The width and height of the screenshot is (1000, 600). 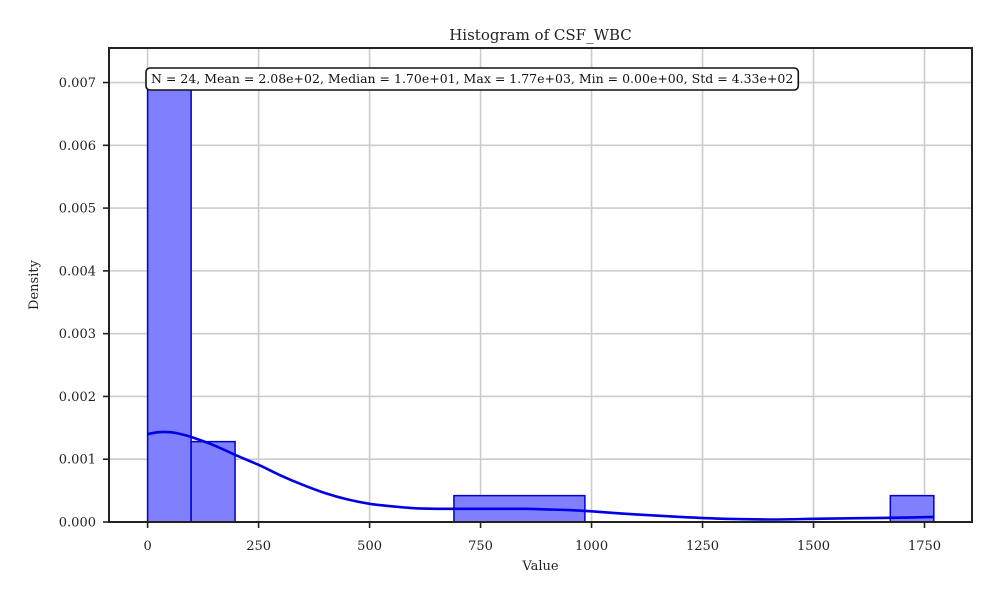 I want to click on y-tick-label: 0.004, so click(x=77, y=271).